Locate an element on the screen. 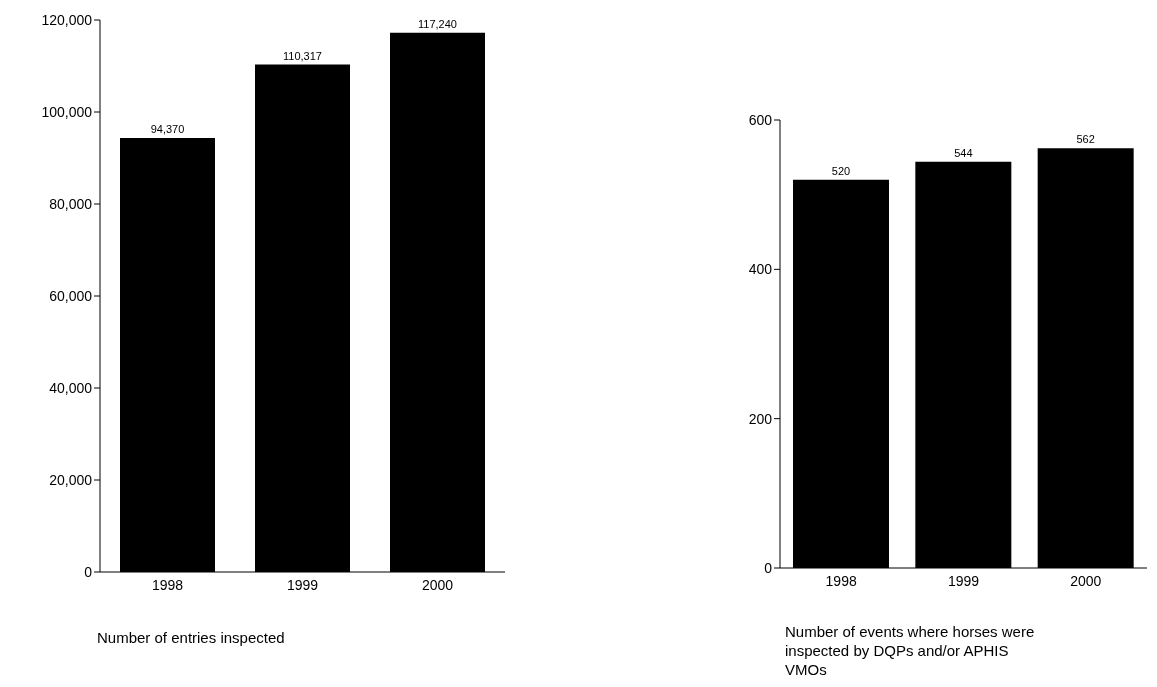  y-tick-label: 80,000 is located at coordinates (71, 203).